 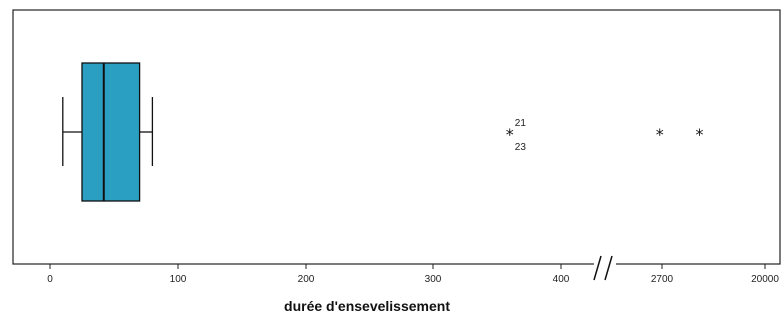 I want to click on x-tick-label-1: 100, so click(x=178, y=279).